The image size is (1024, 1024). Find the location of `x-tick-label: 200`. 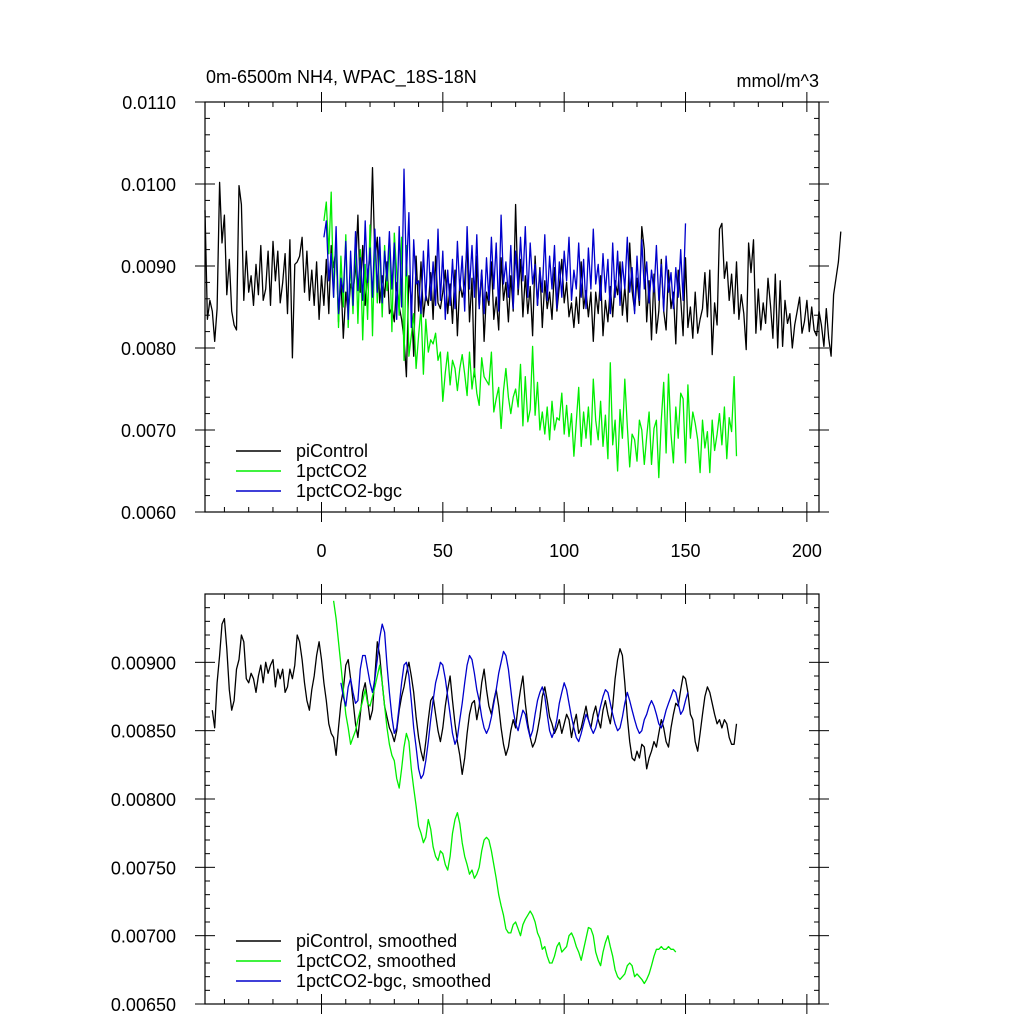

x-tick-label: 200 is located at coordinates (807, 551).